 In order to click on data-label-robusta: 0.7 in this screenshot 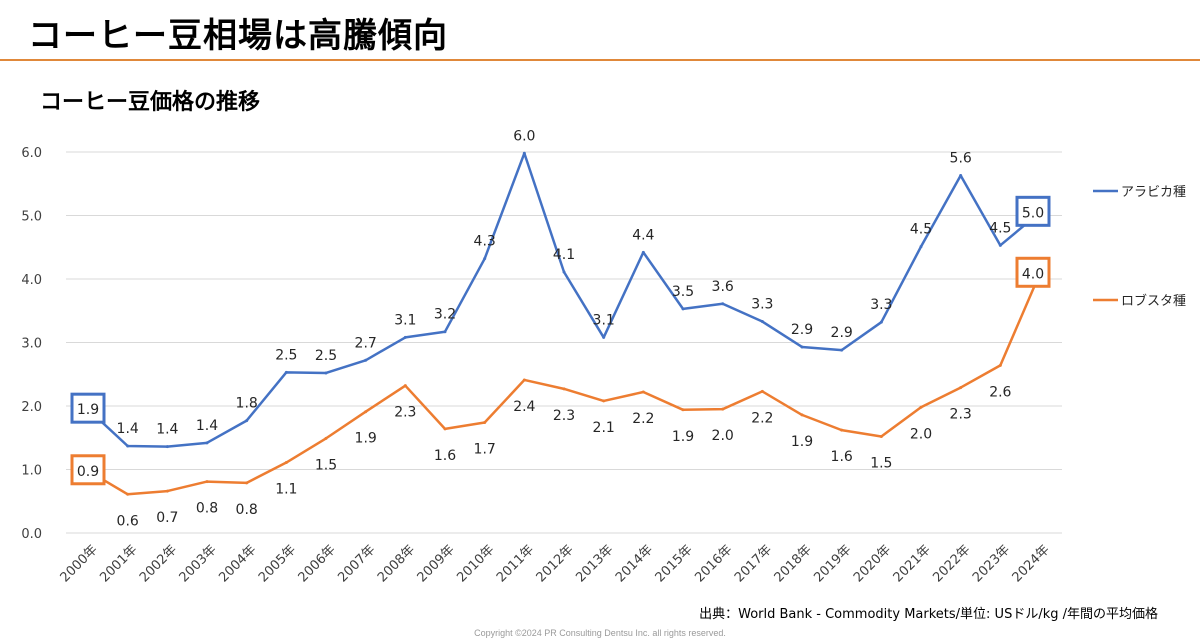, I will do `click(167, 518)`.